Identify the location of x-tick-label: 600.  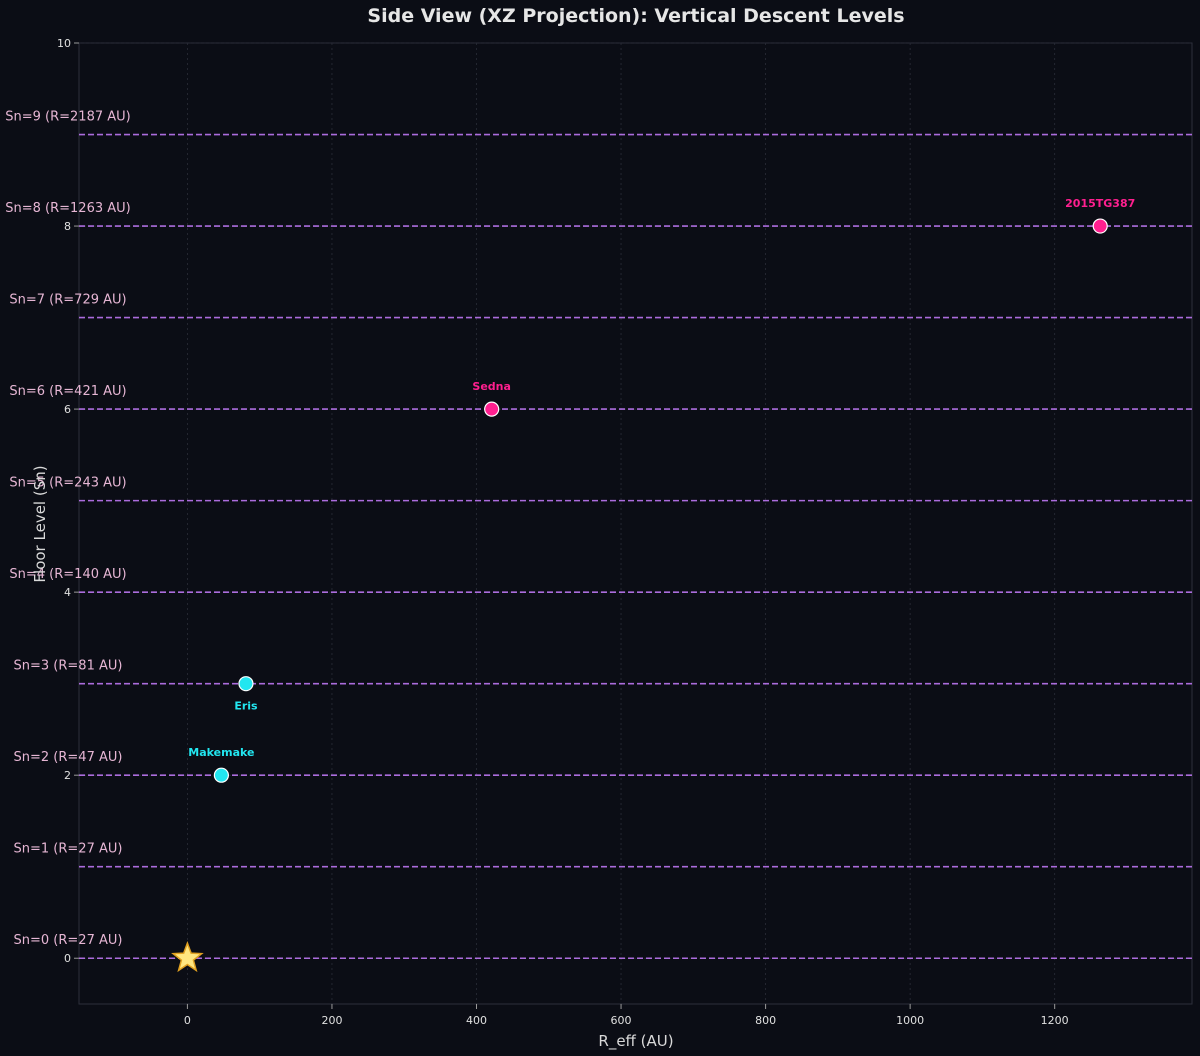
(621, 1020).